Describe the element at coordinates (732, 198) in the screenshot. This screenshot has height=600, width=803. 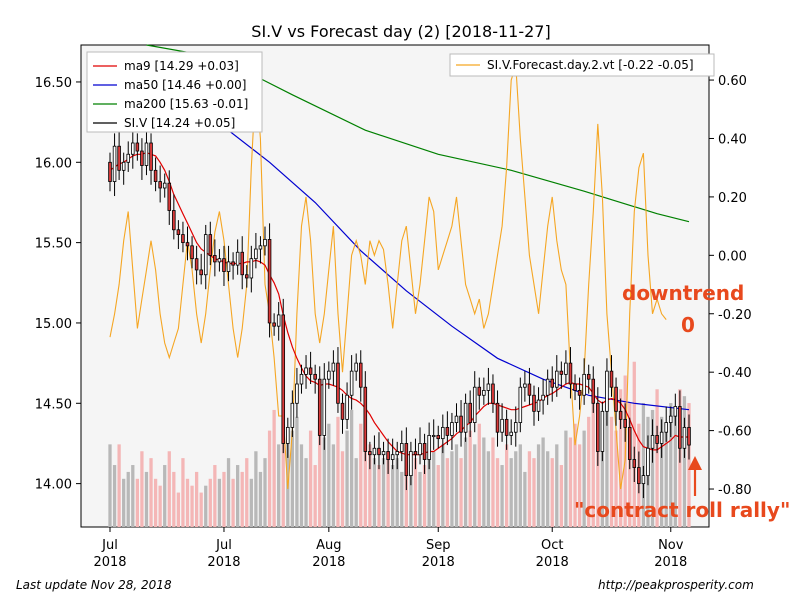
I see `right-tick-label: 0.20` at that location.